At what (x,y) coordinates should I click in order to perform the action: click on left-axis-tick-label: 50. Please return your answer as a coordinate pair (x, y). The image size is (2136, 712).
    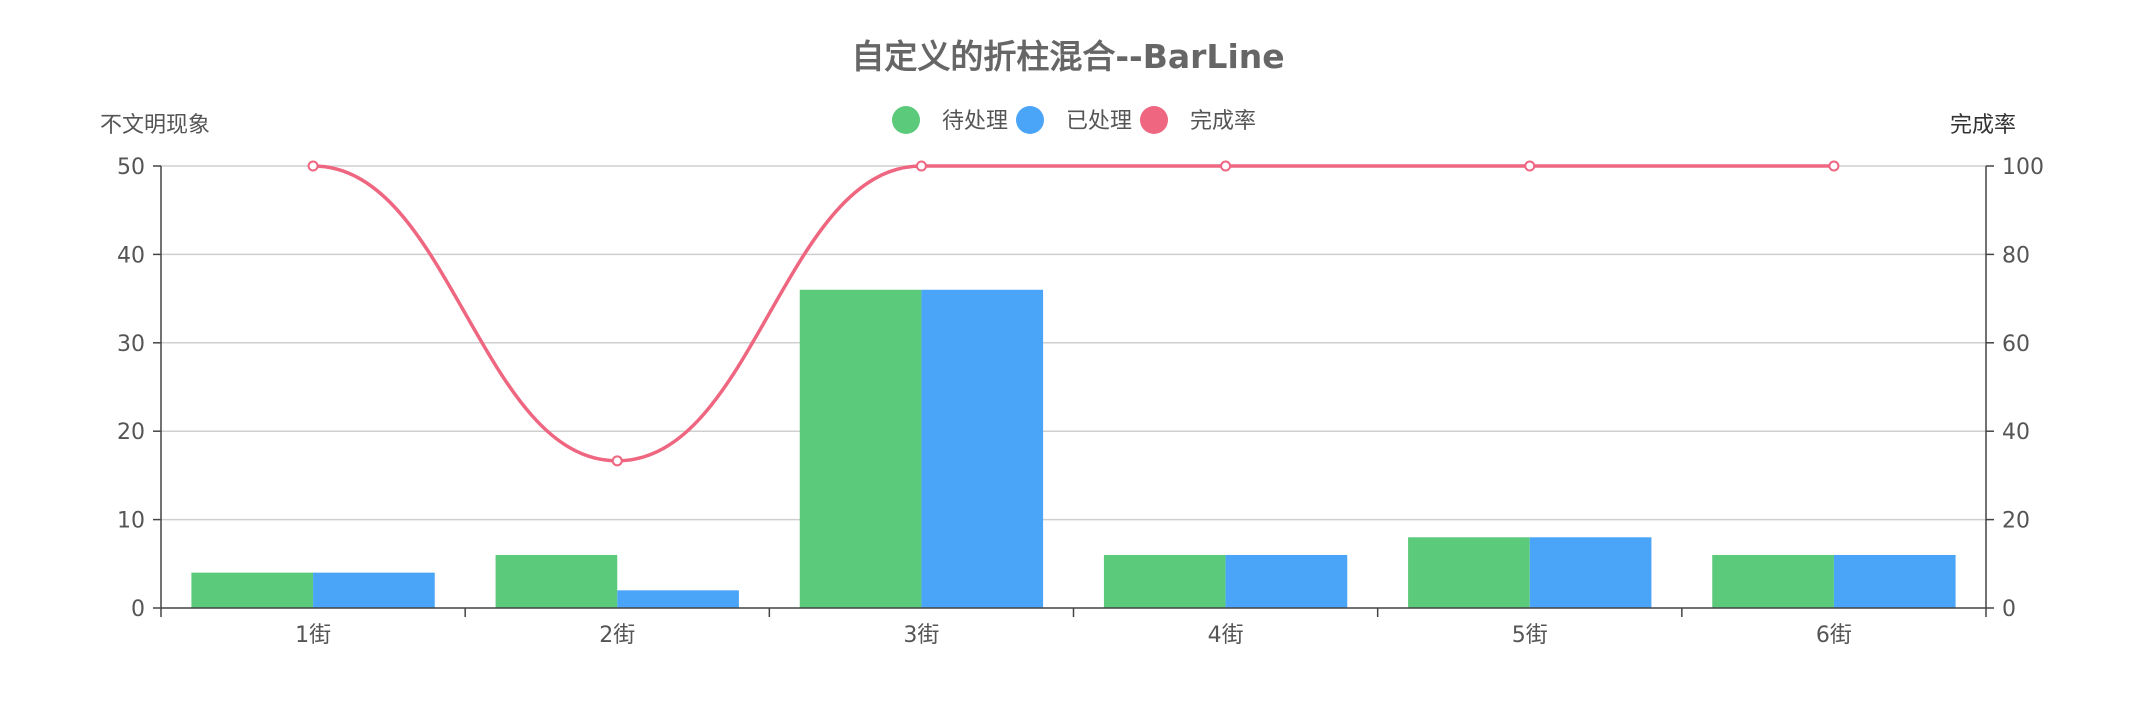
    Looking at the image, I should click on (131, 167).